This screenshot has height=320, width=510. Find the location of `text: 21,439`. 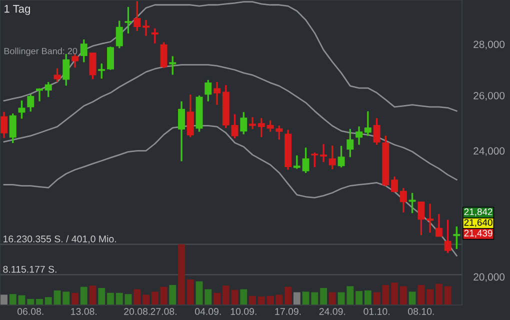

text: 21,439 is located at coordinates (478, 234).